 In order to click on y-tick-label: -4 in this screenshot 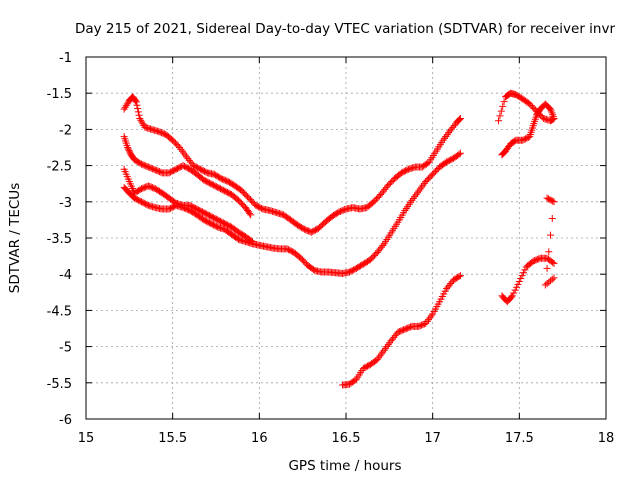, I will do `click(65, 275)`.